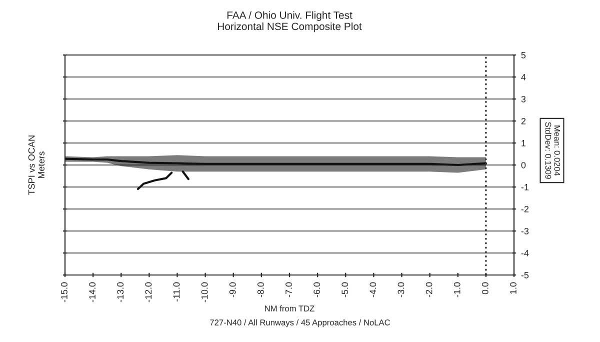 This screenshot has height=342, width=600. I want to click on chart-title: FAA / Ohio Univ. Flight Test Horizontal NSE Composite Plot, so click(290, 21).